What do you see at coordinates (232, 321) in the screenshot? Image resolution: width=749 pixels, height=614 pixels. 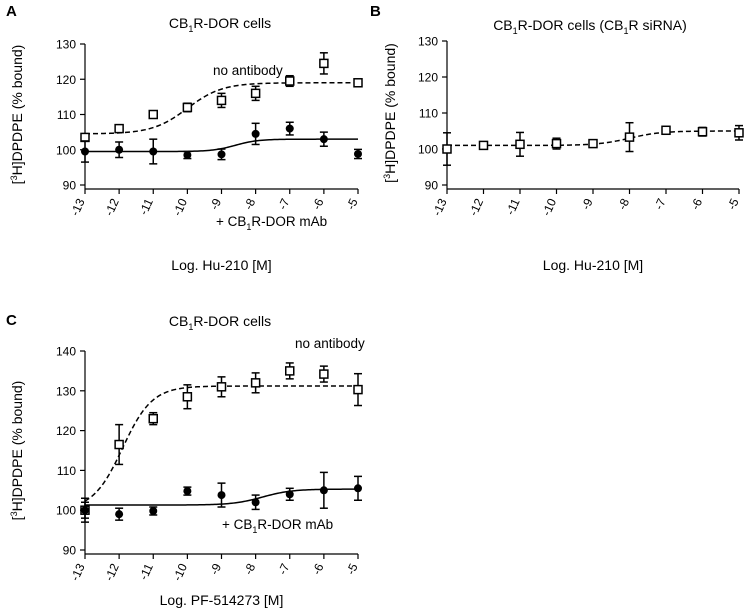 I see `title-text: R-DOR cells` at bounding box center [232, 321].